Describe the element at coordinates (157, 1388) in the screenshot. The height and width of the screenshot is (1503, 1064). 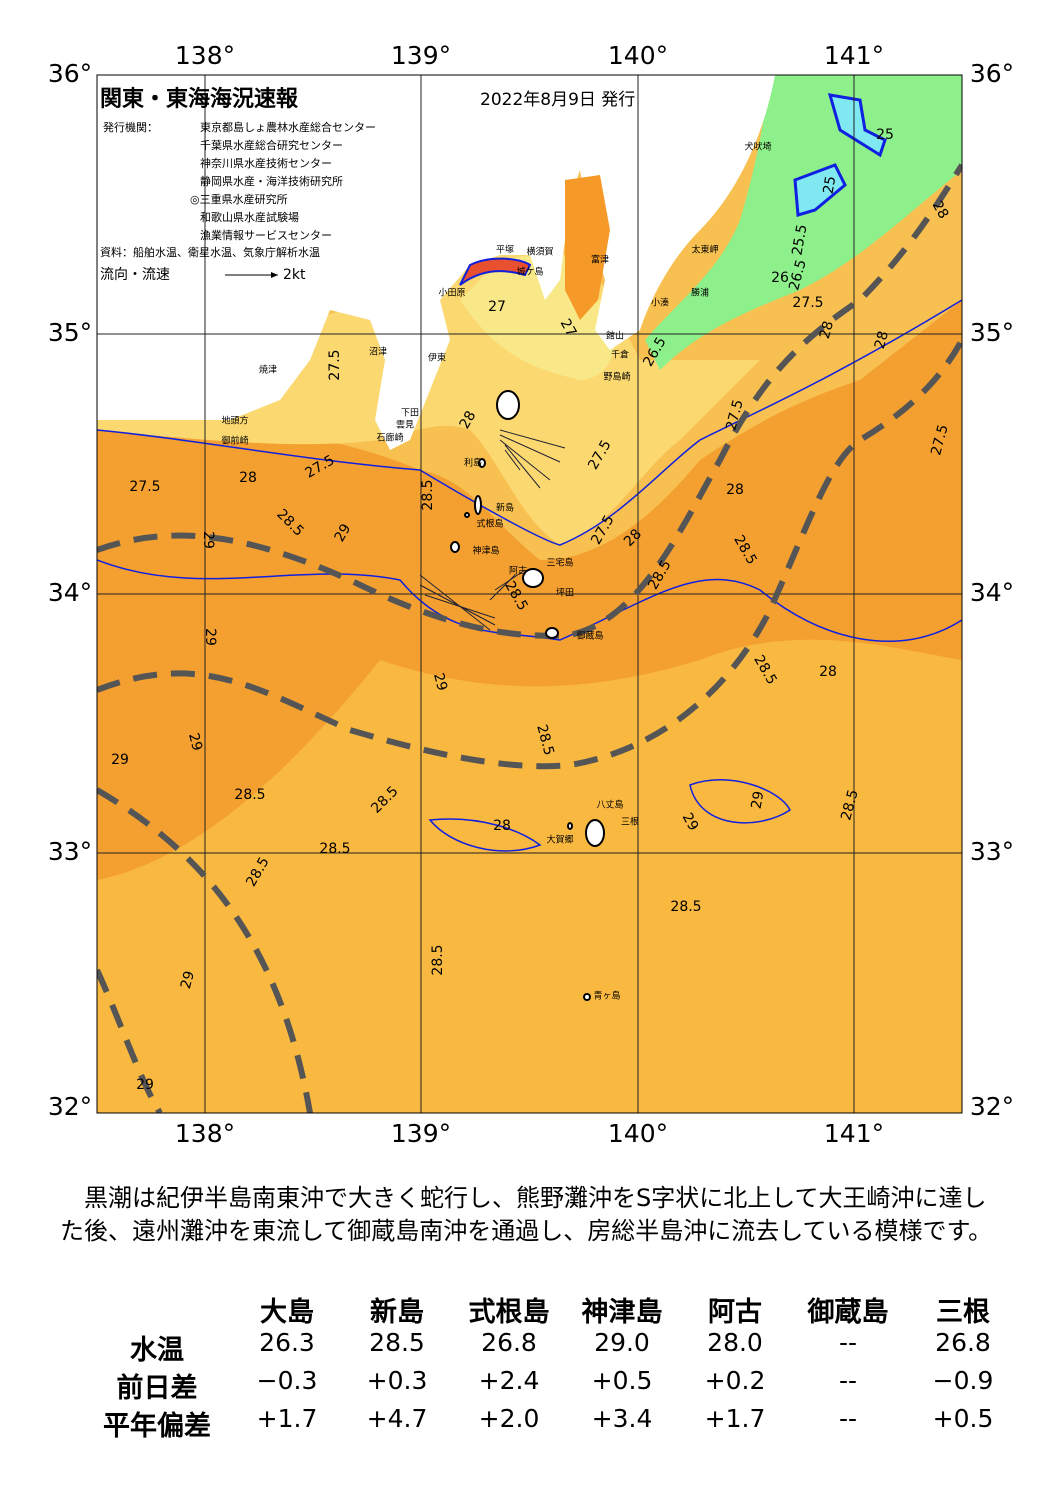
I see `table-cell: 前日差` at that location.